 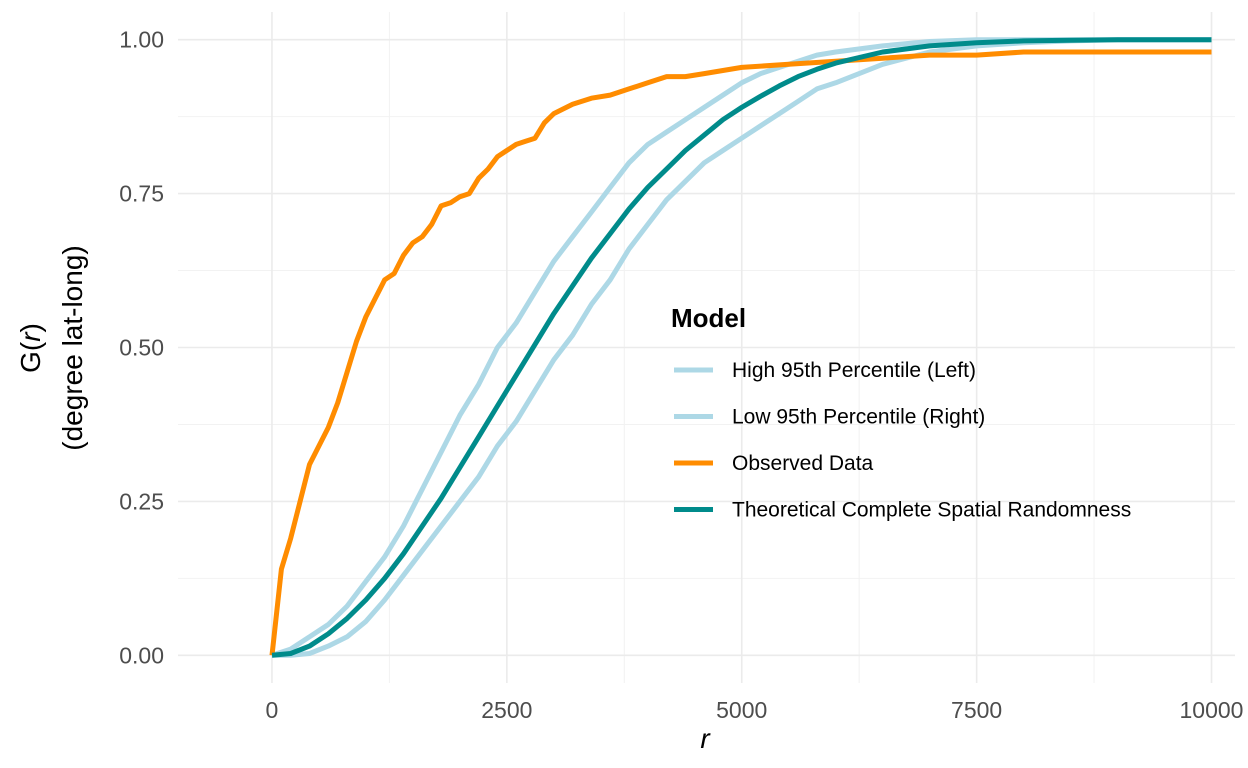 I want to click on x-tick-labels: 0 2500 5000 7500 10000, so click(x=755, y=710).